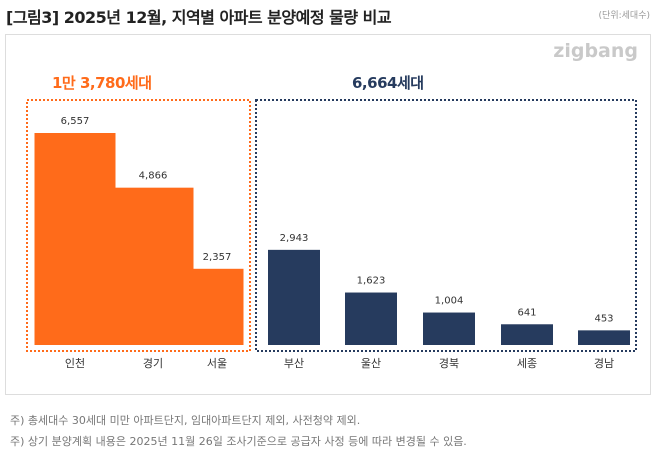 The image size is (658, 468). What do you see at coordinates (595, 51) in the screenshot?
I see `zigbang-logo: zigbang` at bounding box center [595, 51].